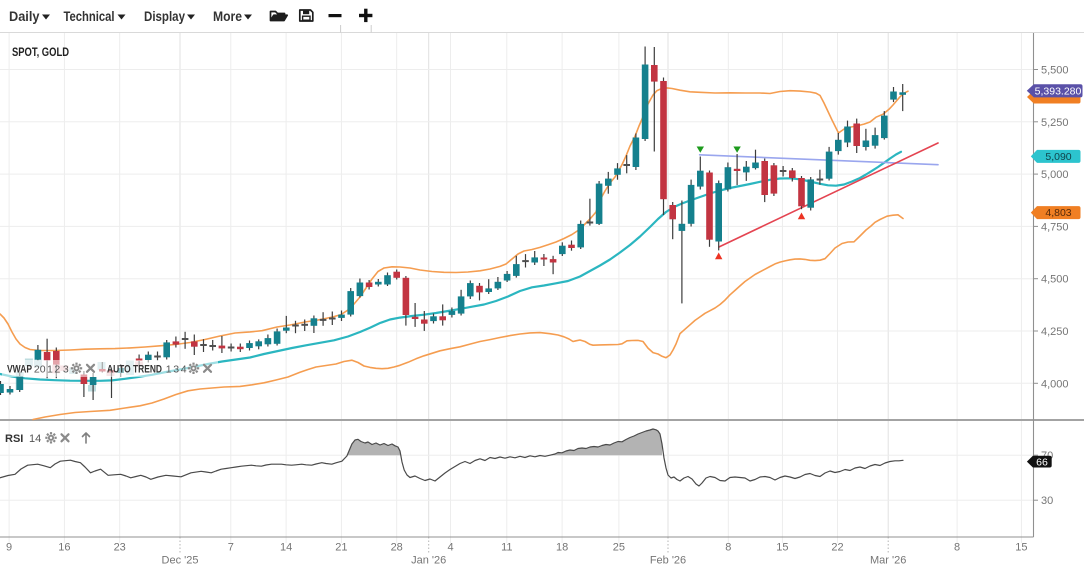  What do you see at coordinates (1058, 91) in the screenshot?
I see `svg-text: 5,393.280` at bounding box center [1058, 91].